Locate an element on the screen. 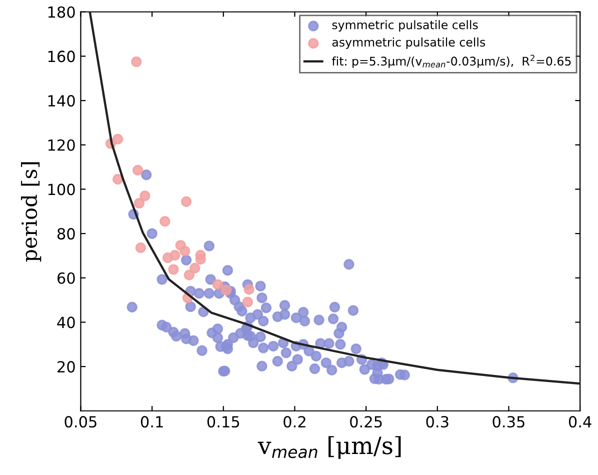 Image resolution: width=598 pixels, height=475 pixels. y-tick-label: 160 is located at coordinates (61, 56).